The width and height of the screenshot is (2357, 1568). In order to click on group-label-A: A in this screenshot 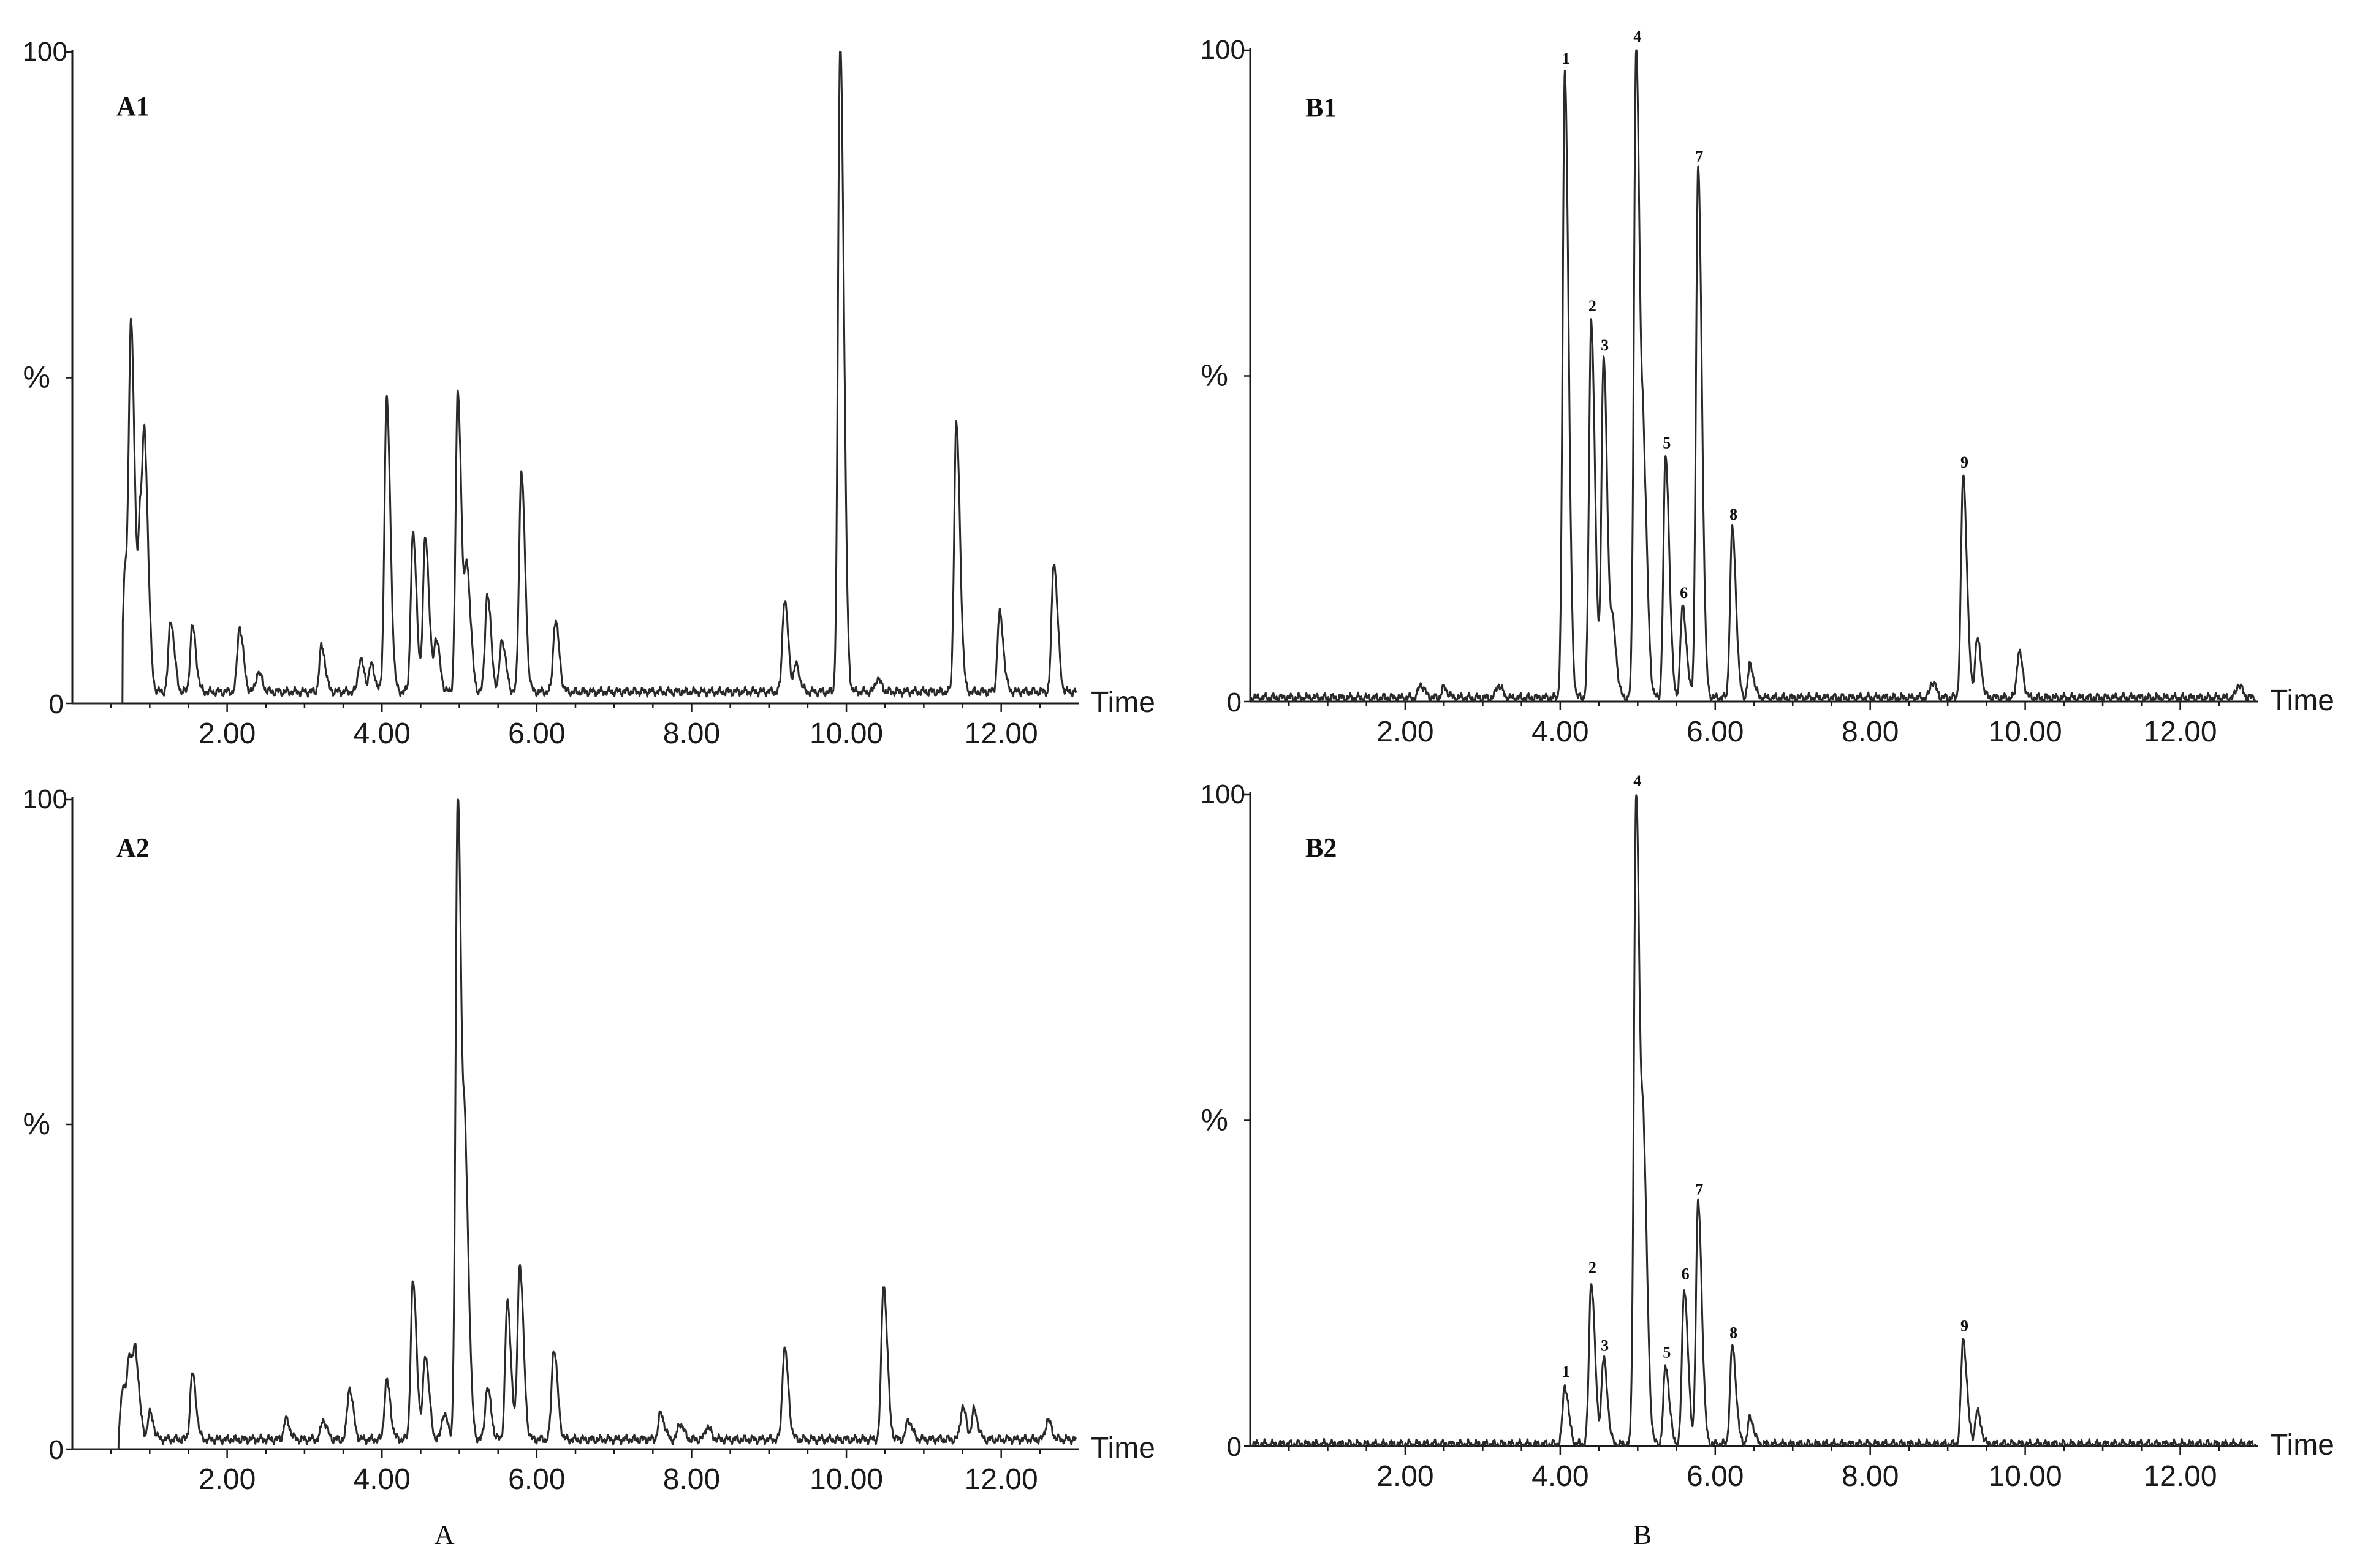, I will do `click(444, 1534)`.